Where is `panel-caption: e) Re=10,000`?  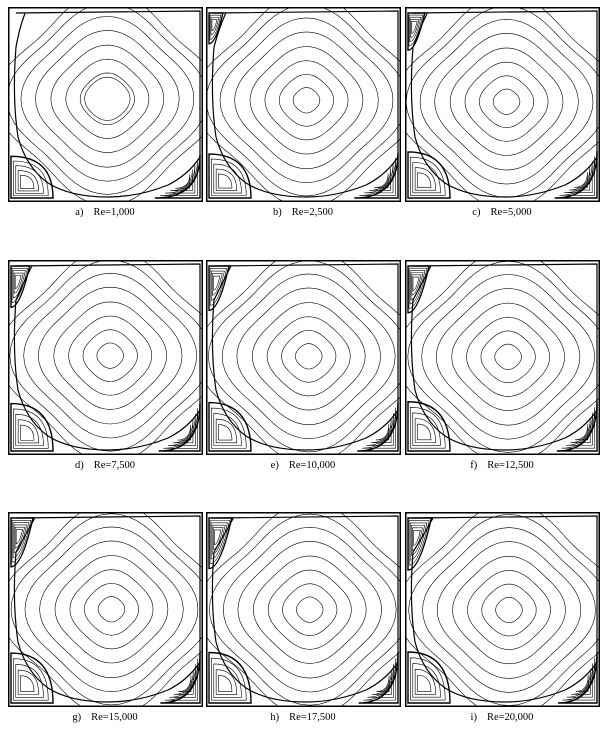 panel-caption: e) Re=10,000 is located at coordinates (303, 465).